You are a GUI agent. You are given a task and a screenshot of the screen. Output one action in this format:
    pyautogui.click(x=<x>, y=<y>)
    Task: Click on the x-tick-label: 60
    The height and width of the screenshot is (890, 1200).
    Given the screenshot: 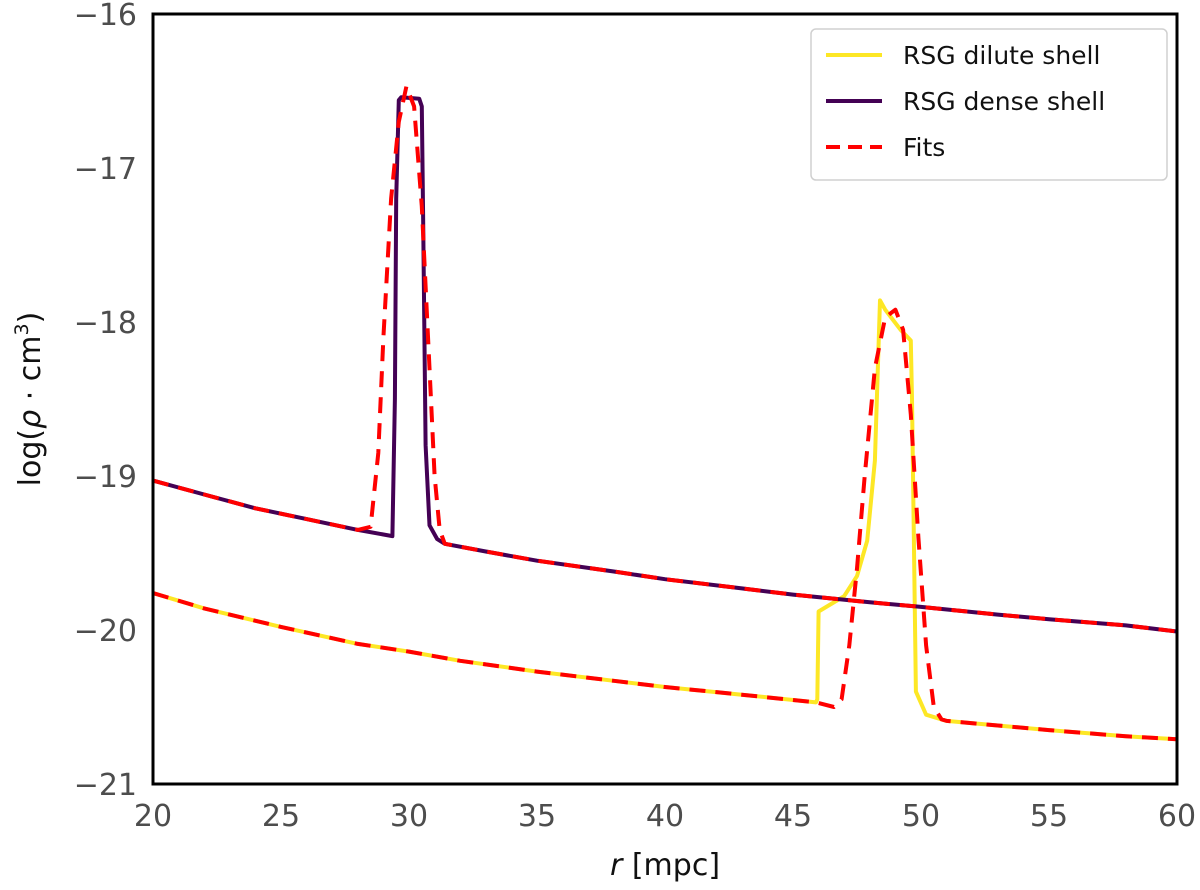 What is the action you would take?
    pyautogui.click(x=1177, y=816)
    